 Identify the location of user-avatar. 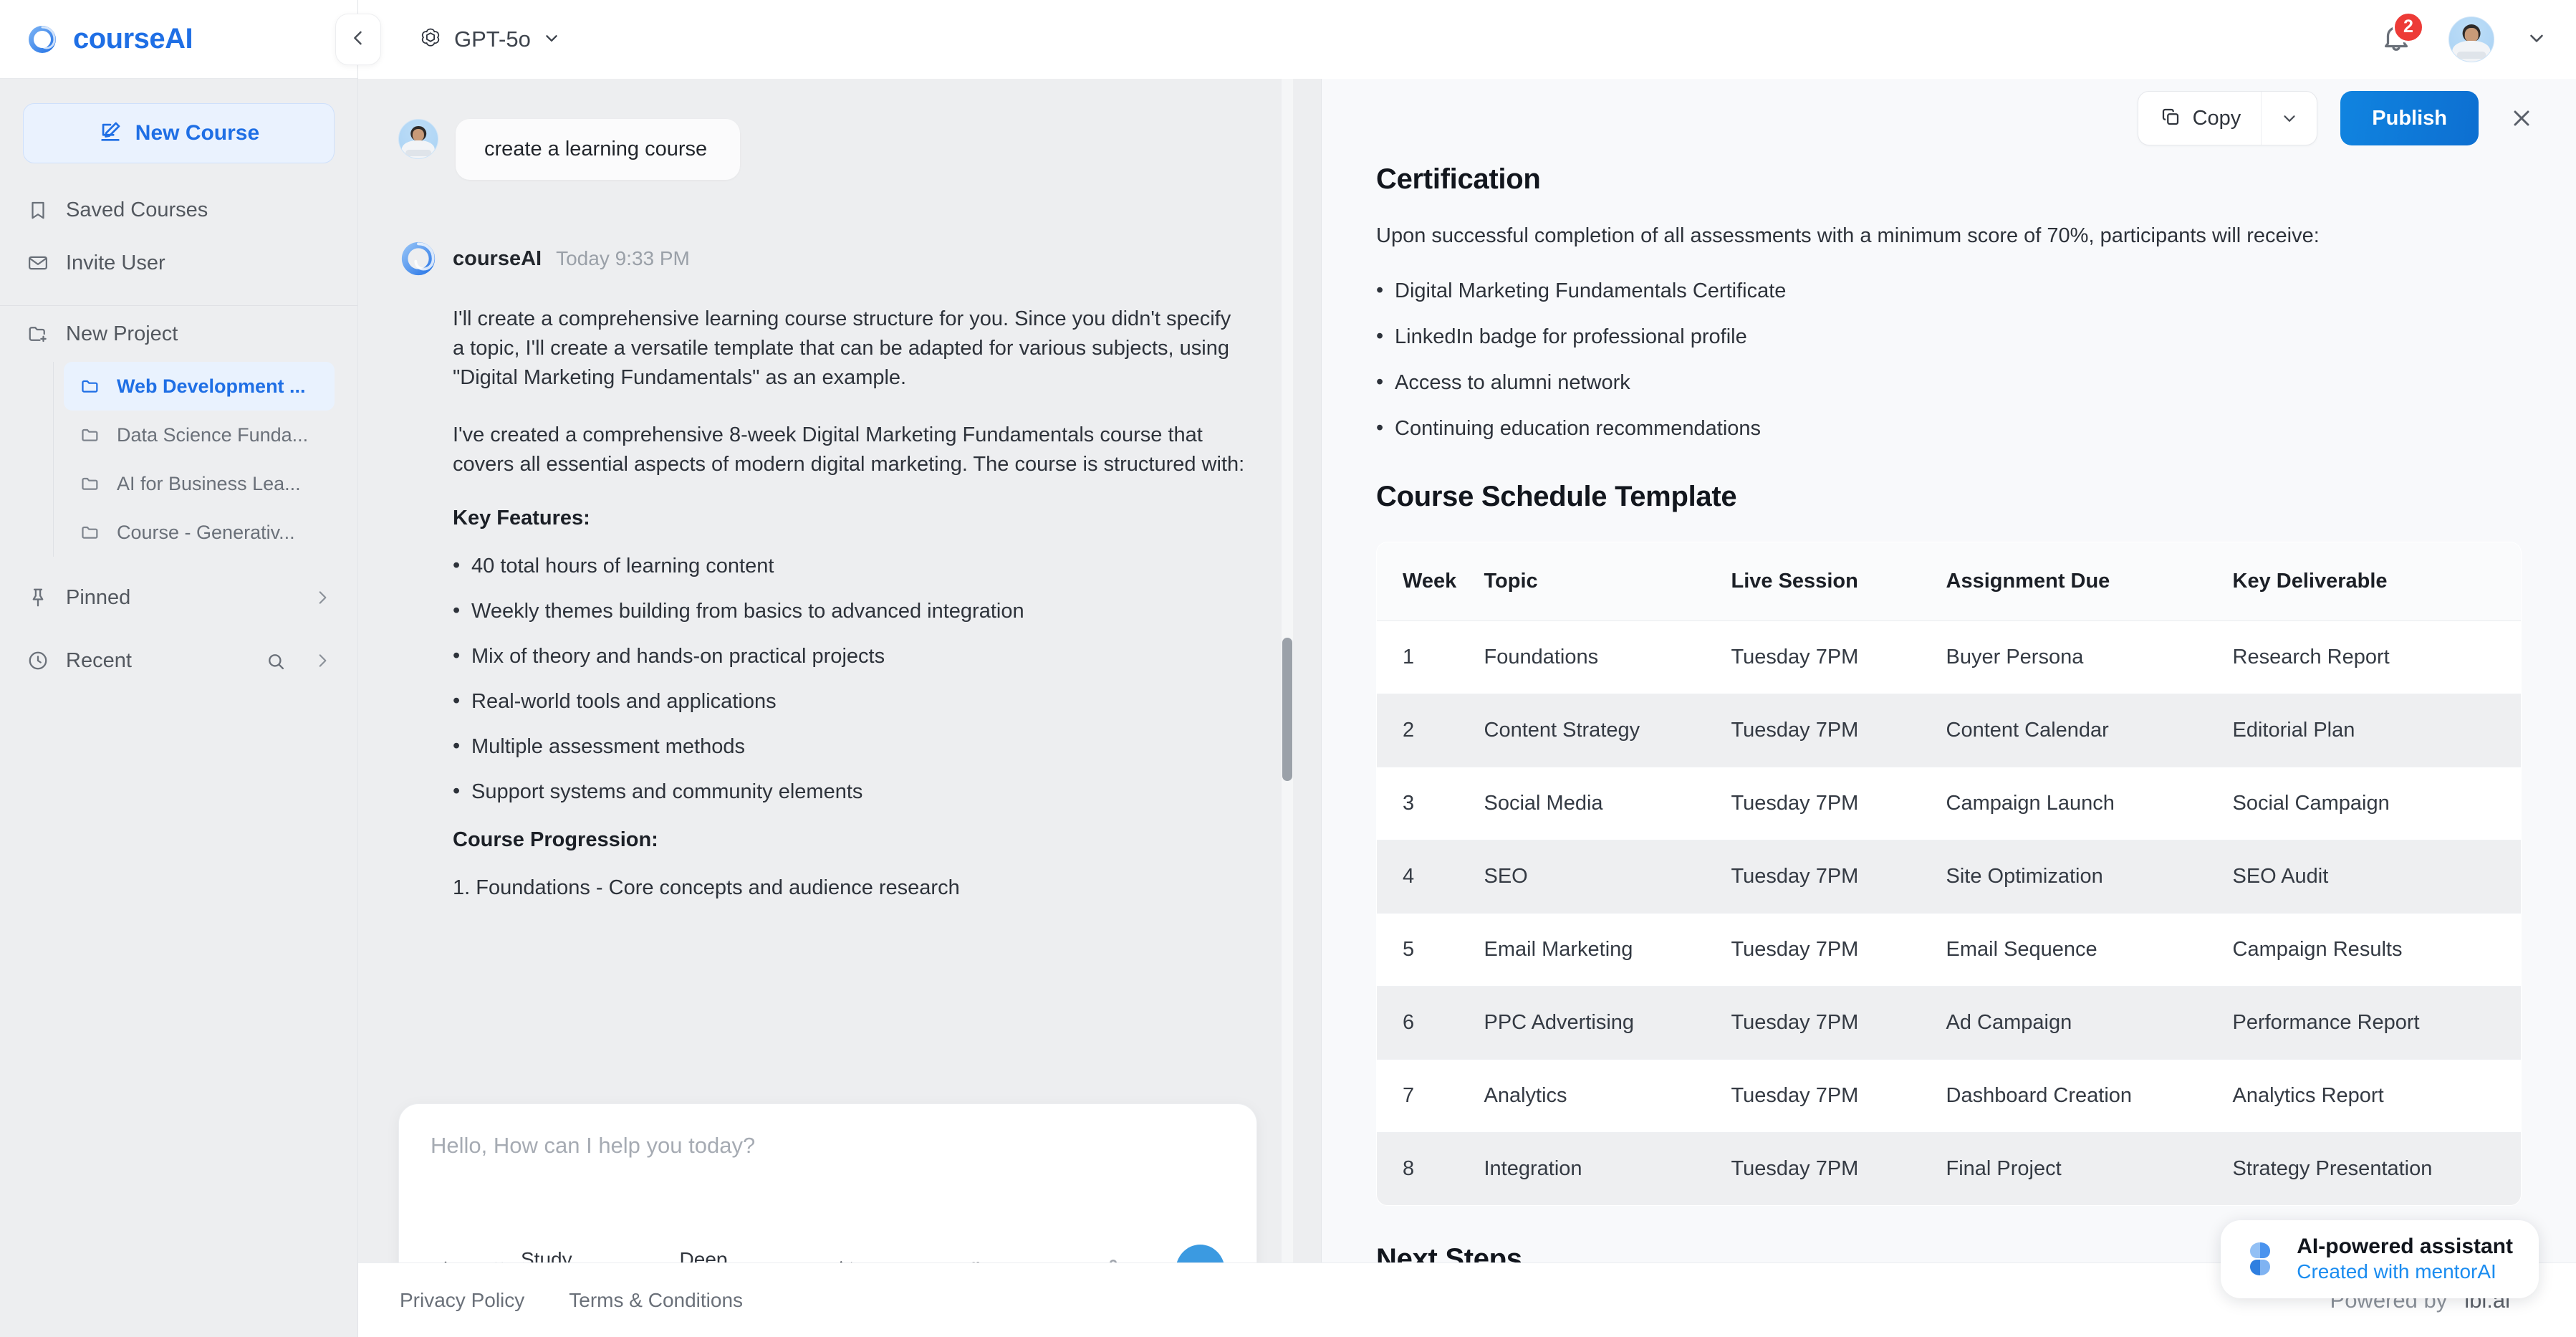
(418, 139).